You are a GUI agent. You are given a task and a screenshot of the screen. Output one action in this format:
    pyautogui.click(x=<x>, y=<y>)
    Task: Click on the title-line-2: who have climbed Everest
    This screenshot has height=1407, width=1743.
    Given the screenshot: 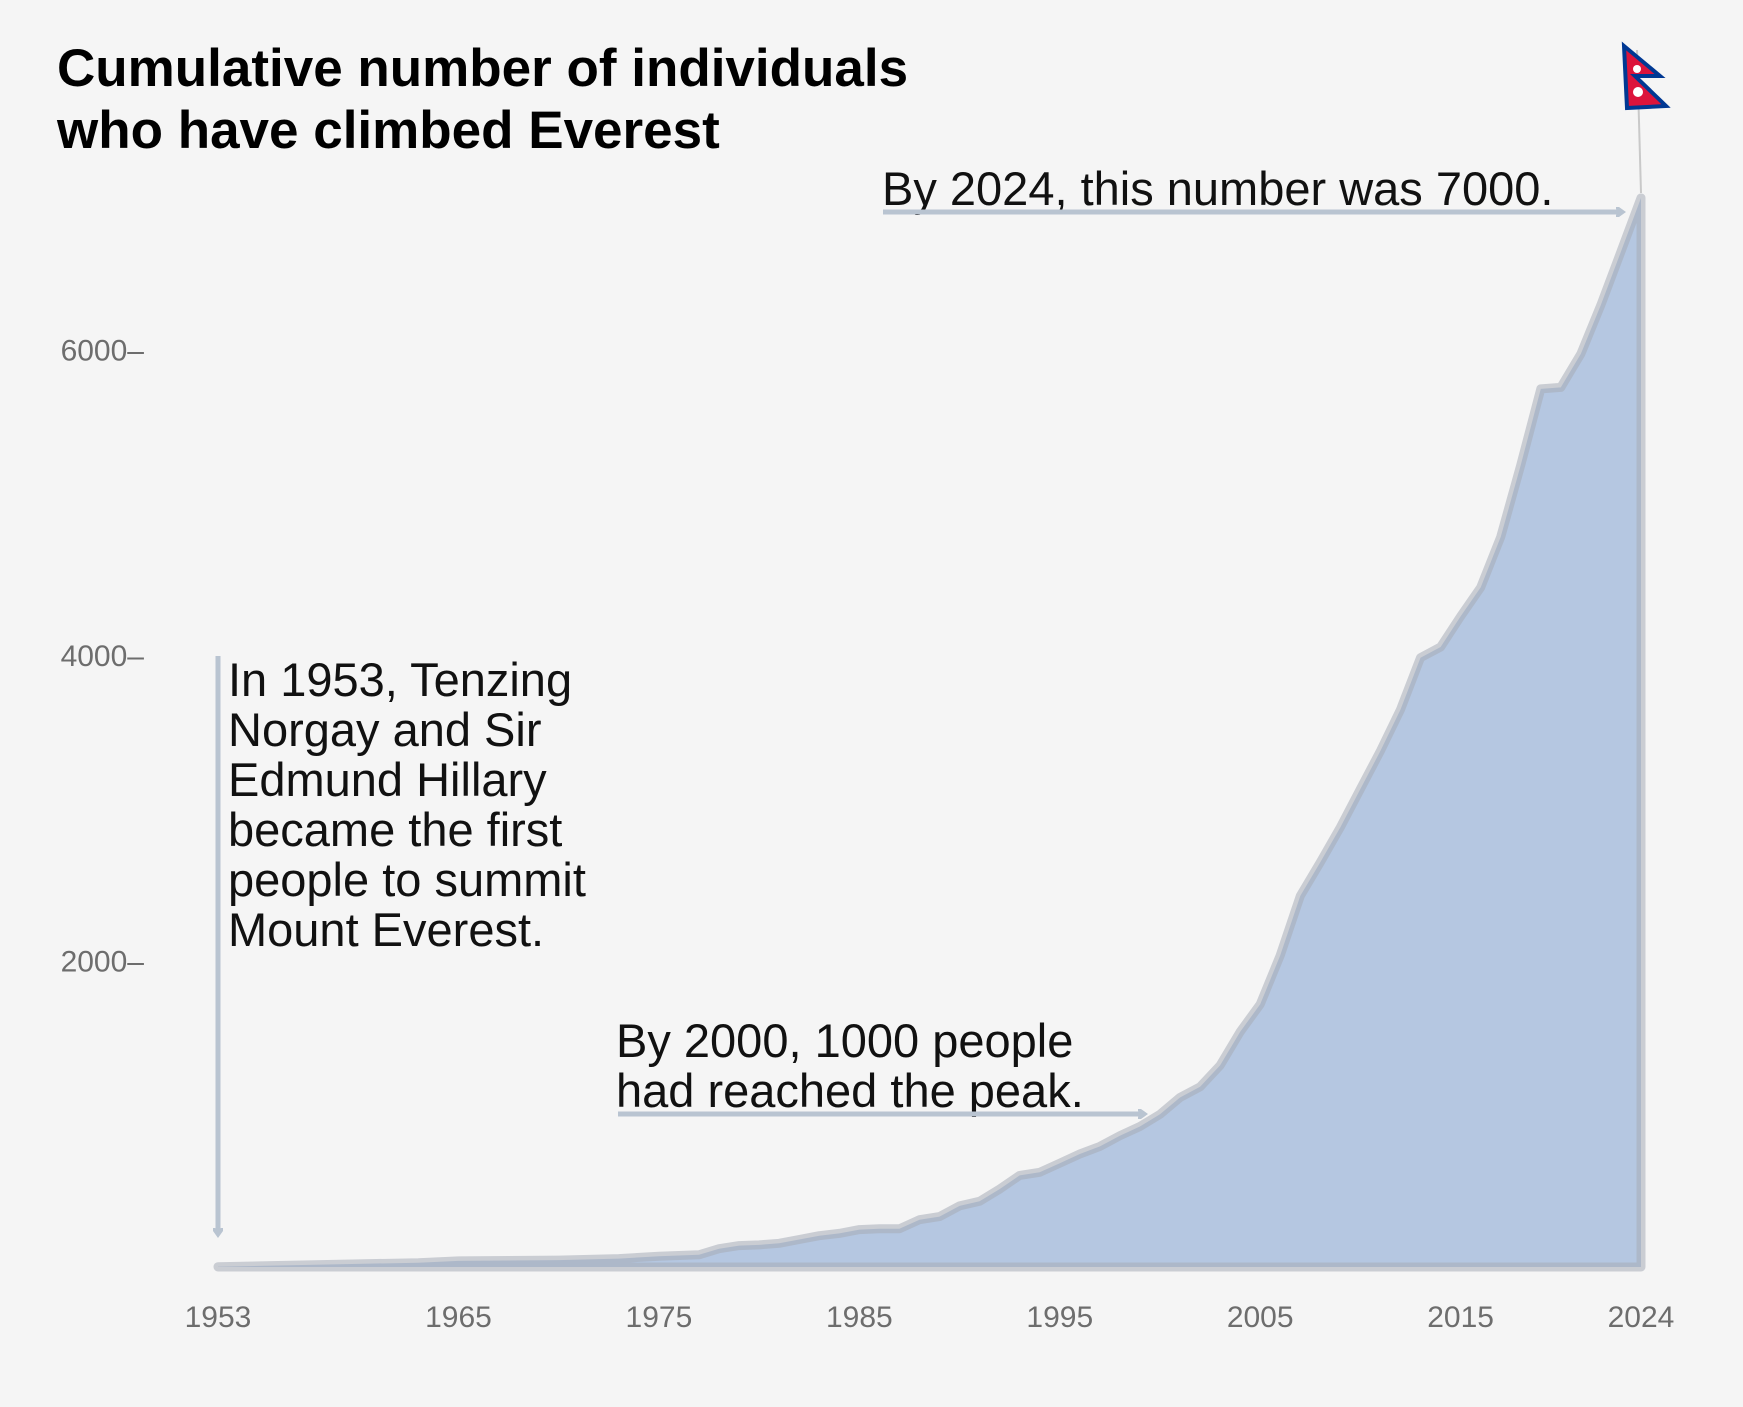 What is the action you would take?
    pyautogui.click(x=388, y=130)
    